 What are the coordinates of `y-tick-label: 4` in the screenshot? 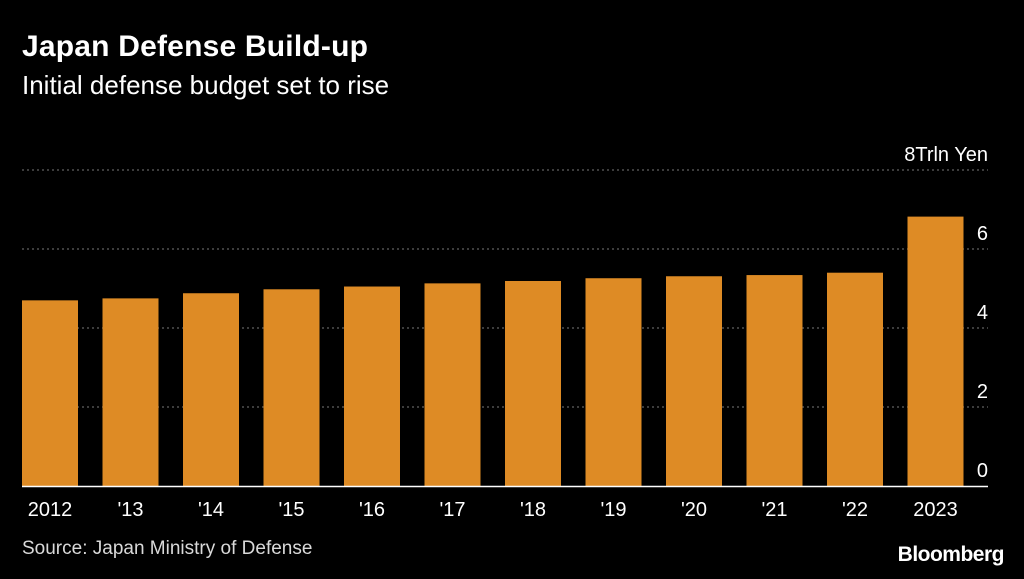 It's located at (982, 313).